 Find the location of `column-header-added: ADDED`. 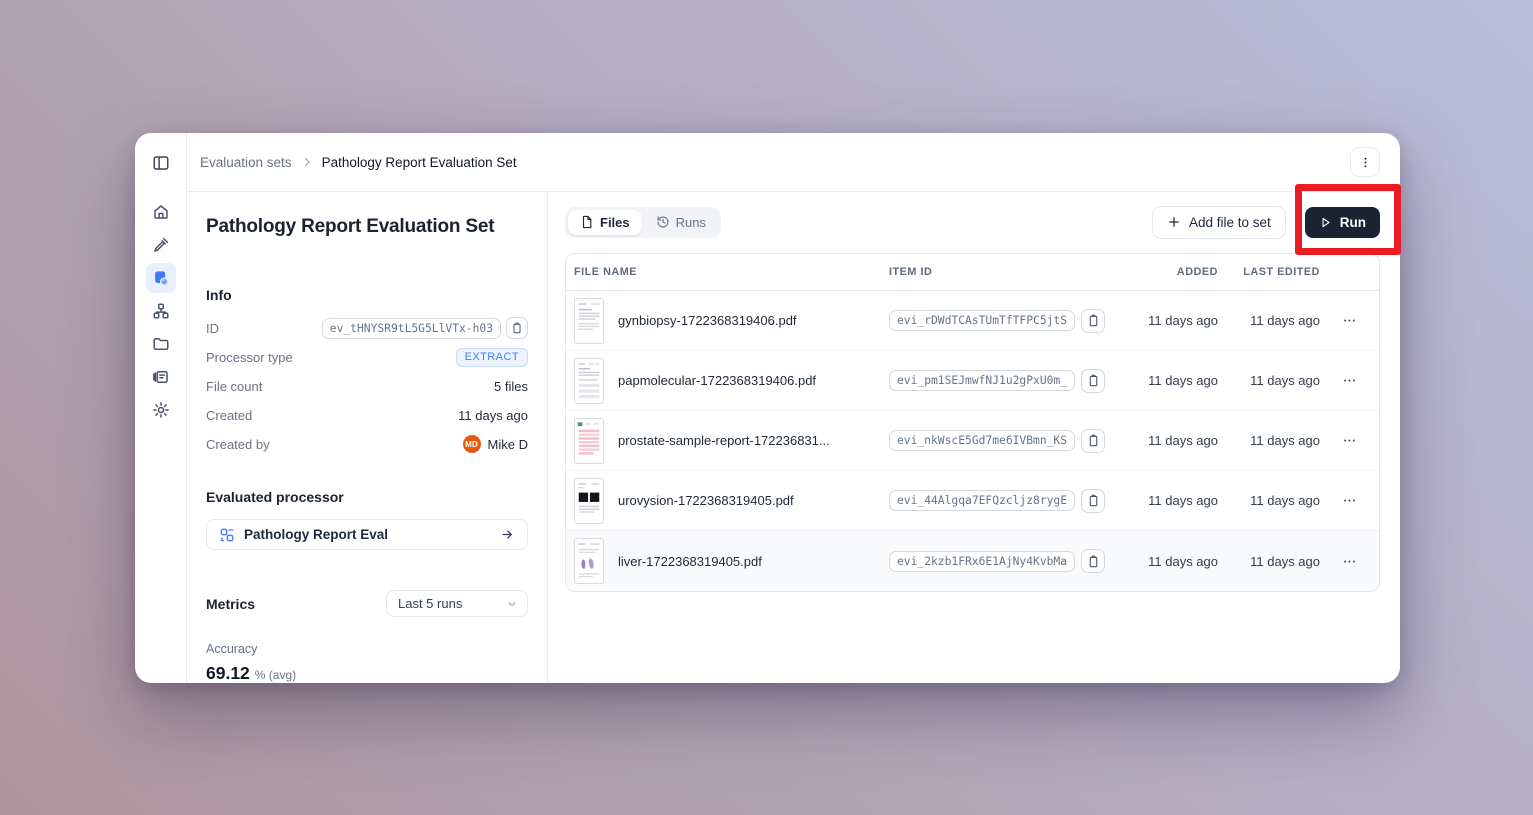

column-header-added: ADDED is located at coordinates (1197, 272).